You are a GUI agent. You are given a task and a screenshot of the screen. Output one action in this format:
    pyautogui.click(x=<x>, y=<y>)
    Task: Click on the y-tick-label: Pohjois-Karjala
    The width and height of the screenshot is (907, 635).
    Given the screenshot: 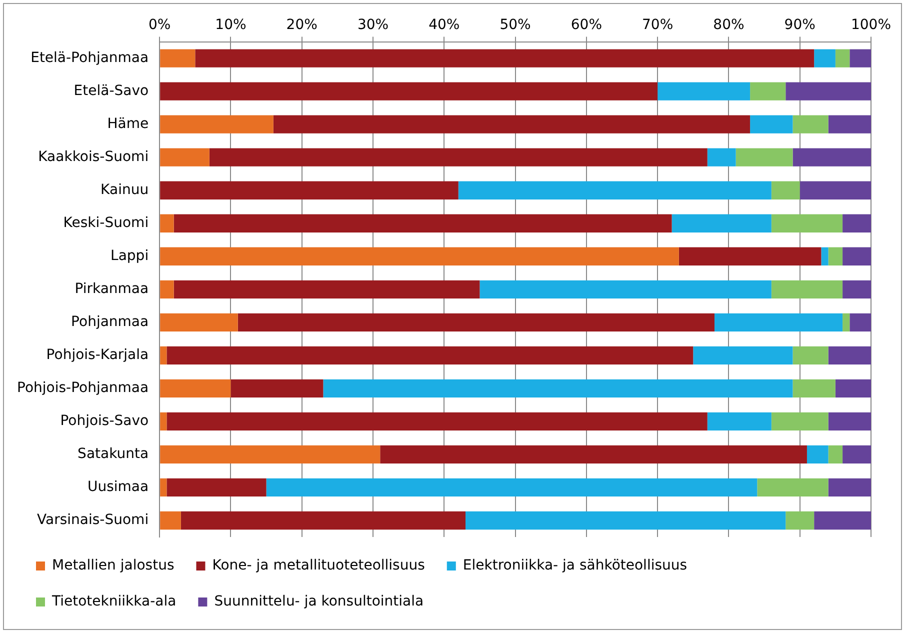 What is the action you would take?
    pyautogui.click(x=97, y=355)
    